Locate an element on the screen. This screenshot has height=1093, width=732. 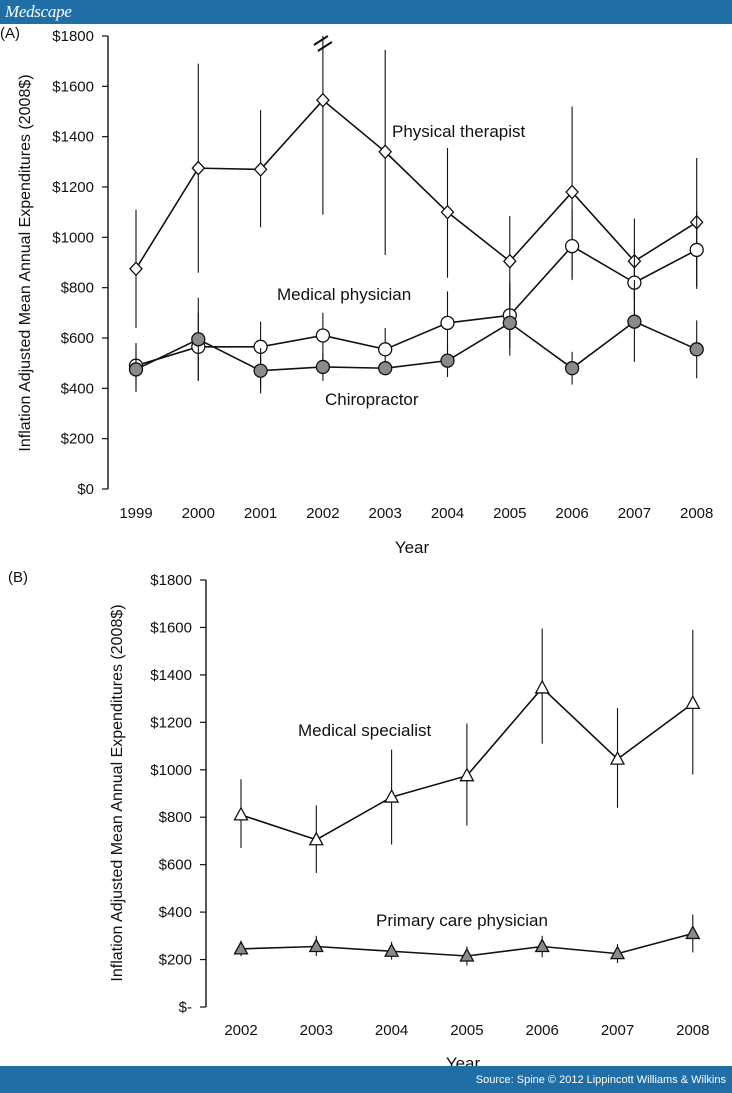
panel-b-y-tick-label: $1600 is located at coordinates (171, 627).